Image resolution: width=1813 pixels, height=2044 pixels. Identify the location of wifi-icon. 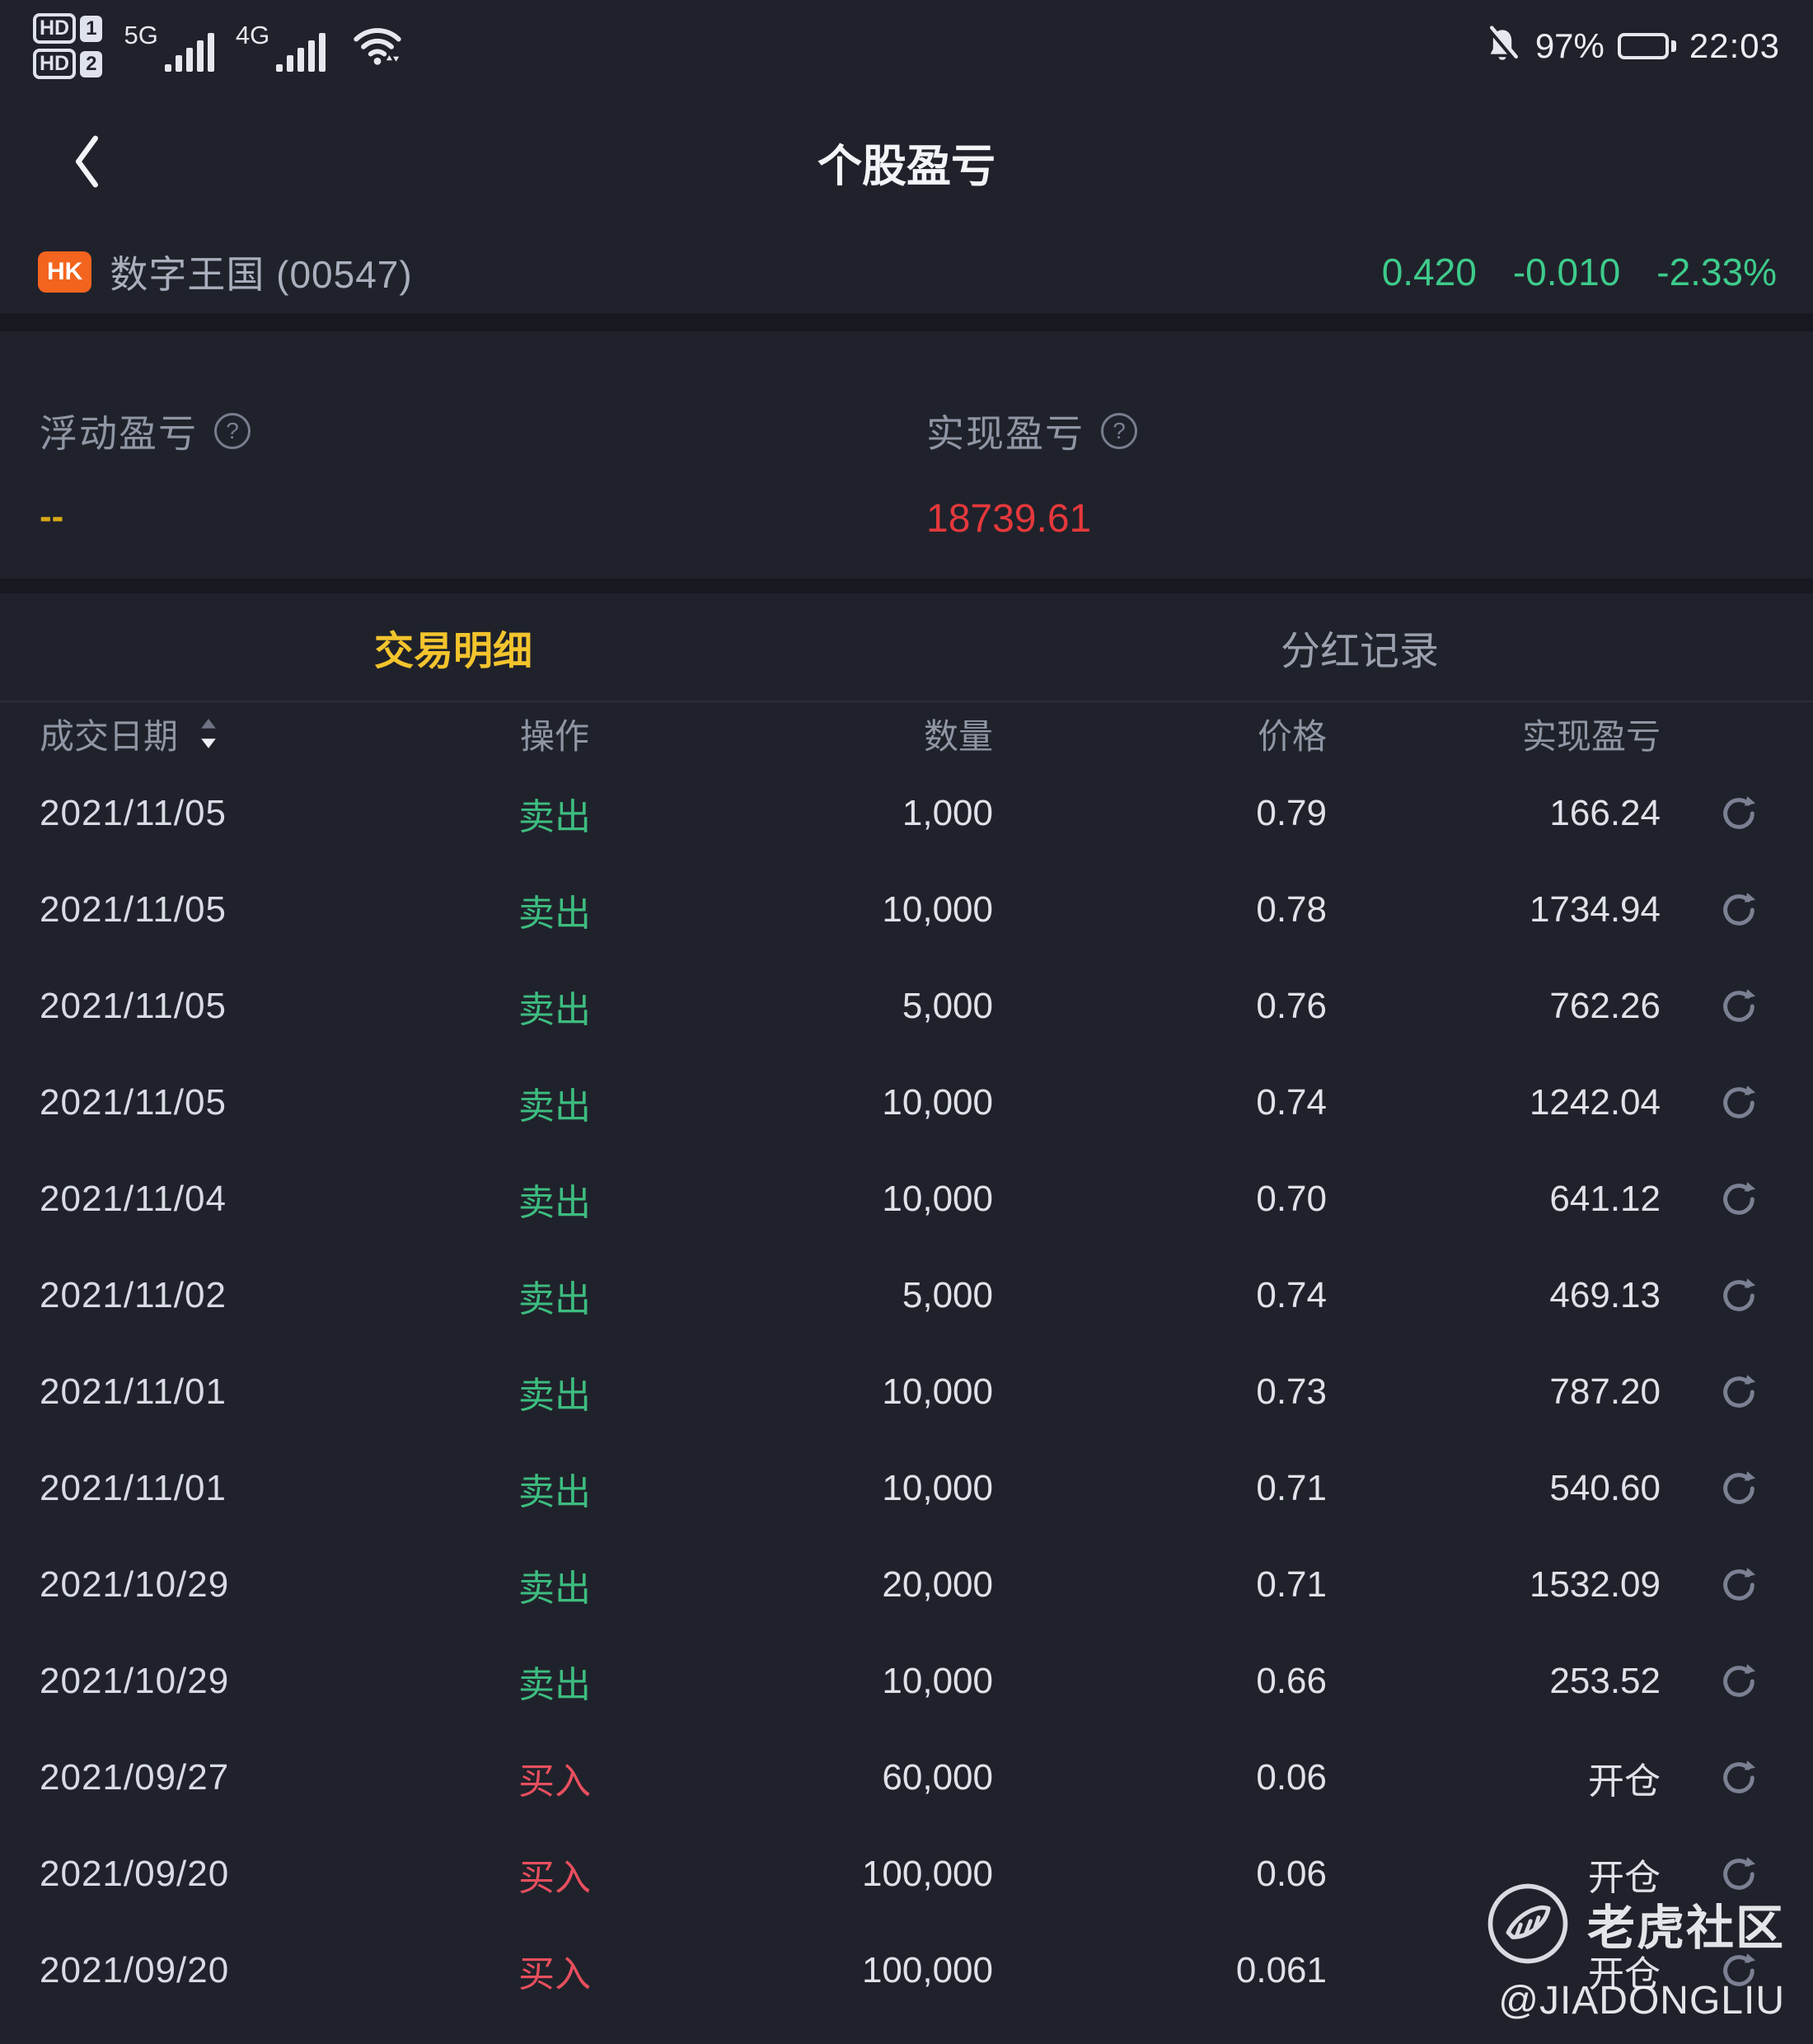
(378, 46).